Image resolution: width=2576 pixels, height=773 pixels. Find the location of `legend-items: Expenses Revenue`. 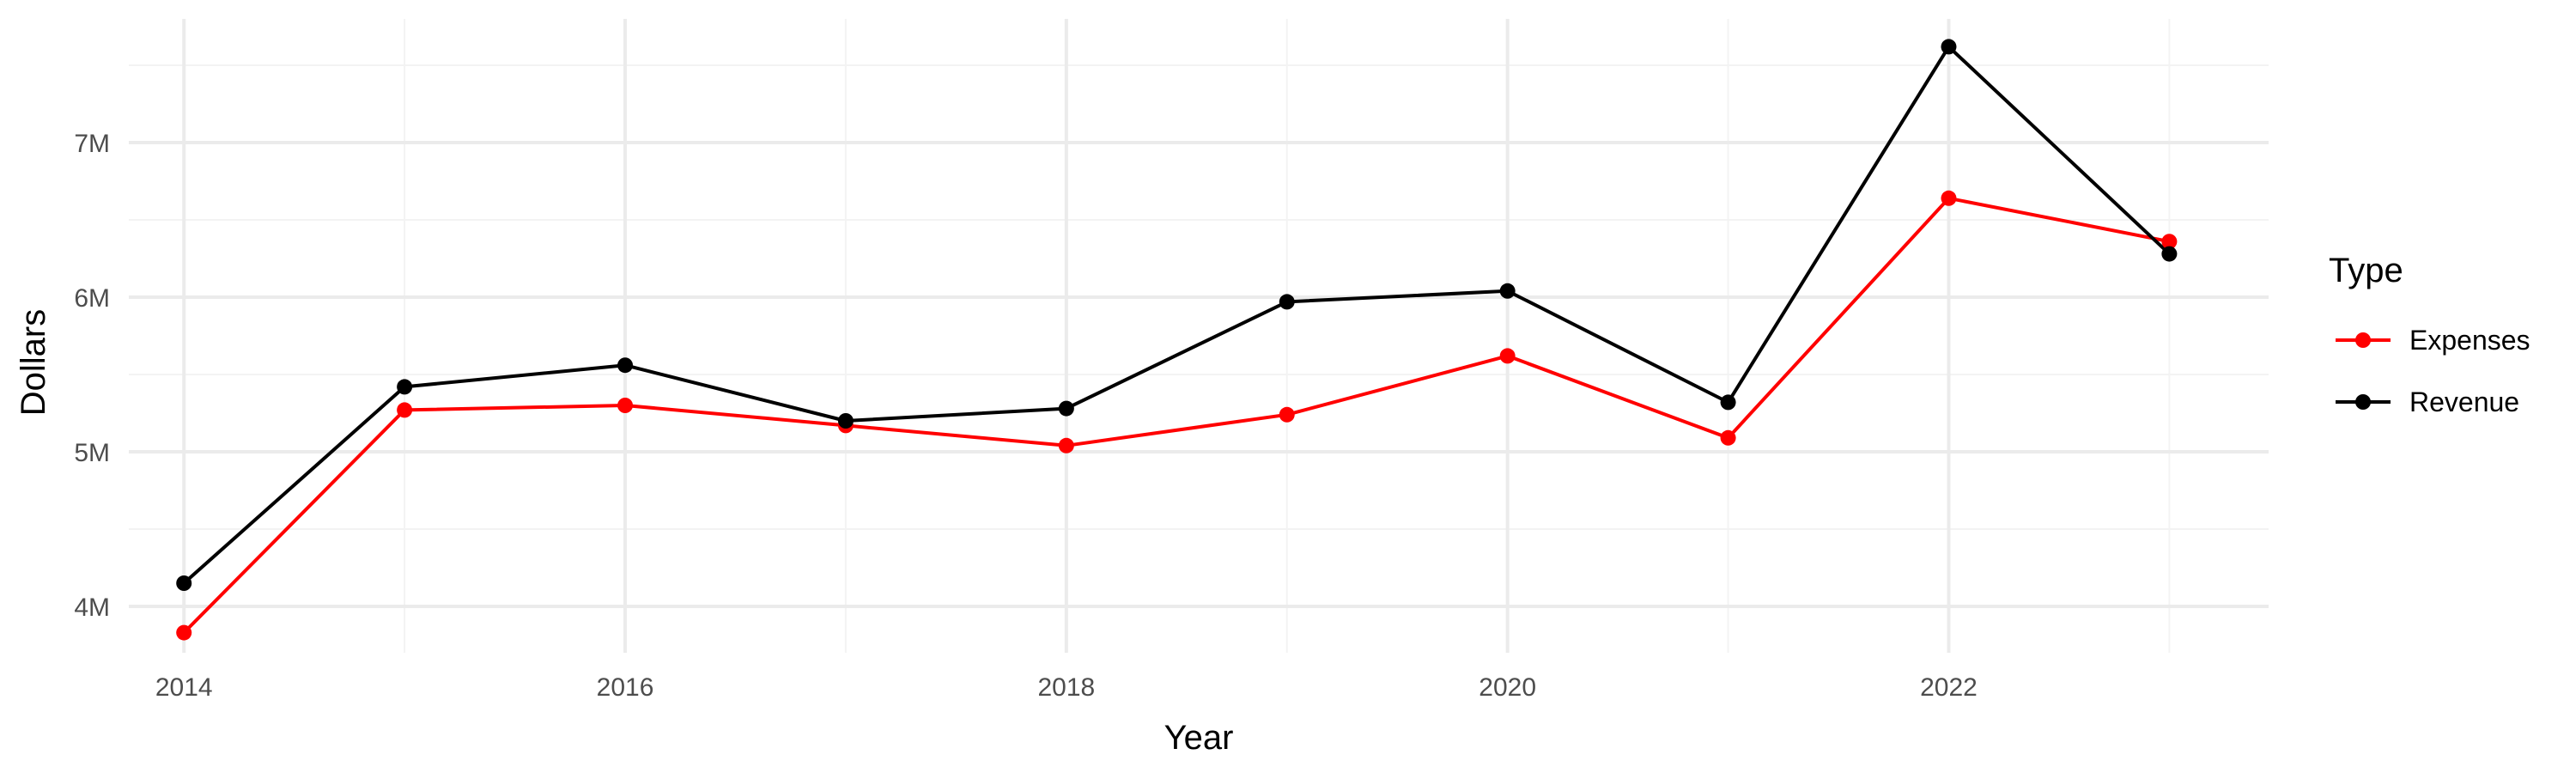

legend-items: Expenses Revenue is located at coordinates (2433, 371).